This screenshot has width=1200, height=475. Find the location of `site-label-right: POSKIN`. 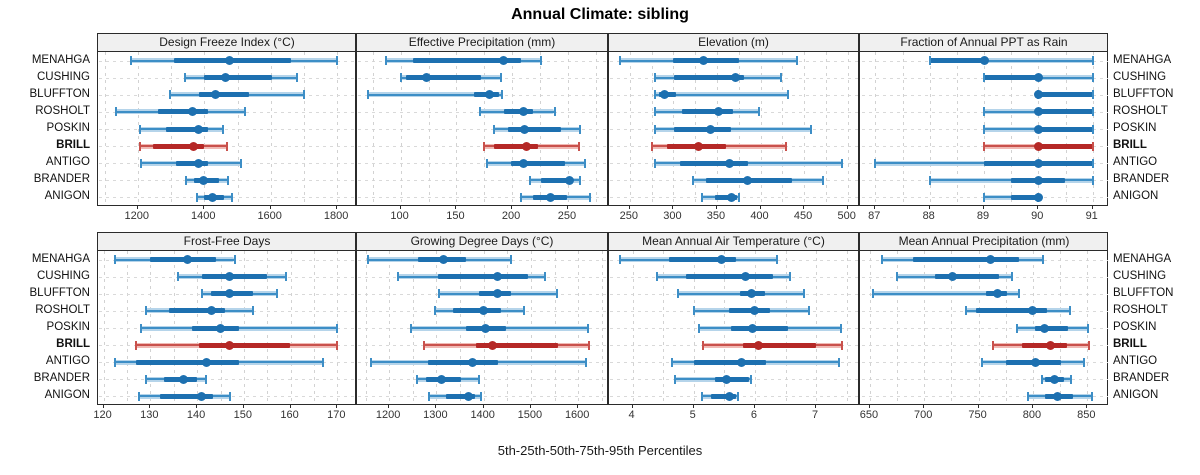

site-label-right: POSKIN is located at coordinates (1135, 128).